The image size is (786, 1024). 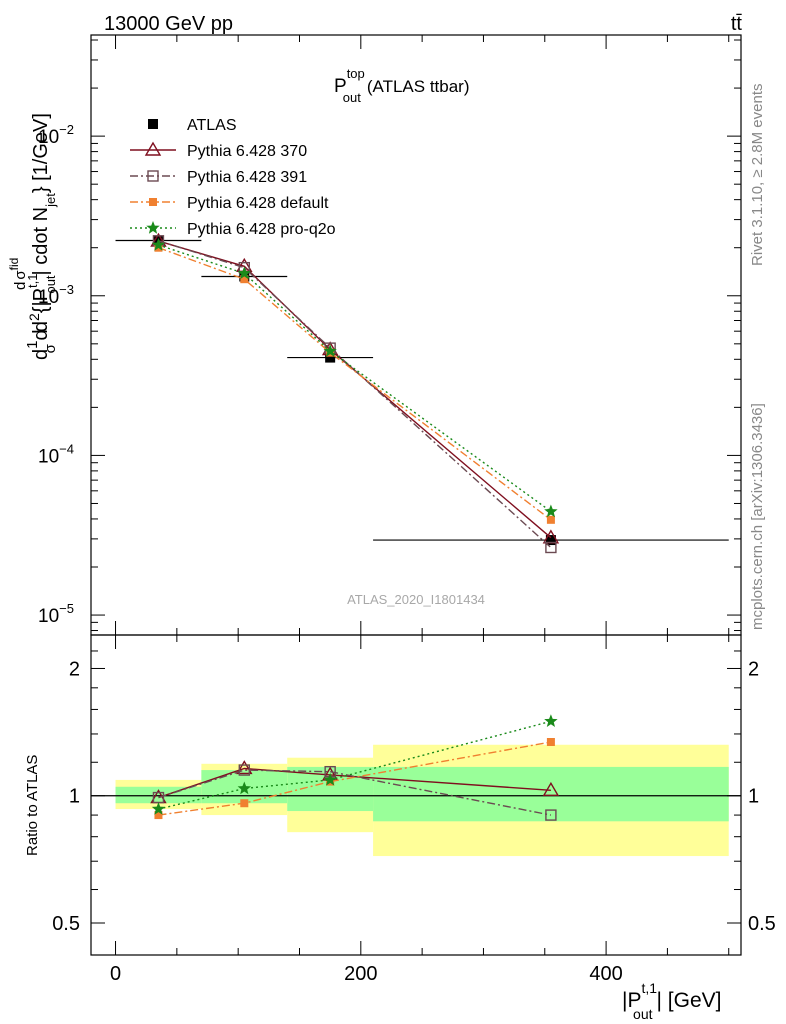 What do you see at coordinates (41, 236) in the screenshot?
I see `y-axis-label: d1dσd2{|Pt,1 out| cdot Njet} [1/GeV]` at bounding box center [41, 236].